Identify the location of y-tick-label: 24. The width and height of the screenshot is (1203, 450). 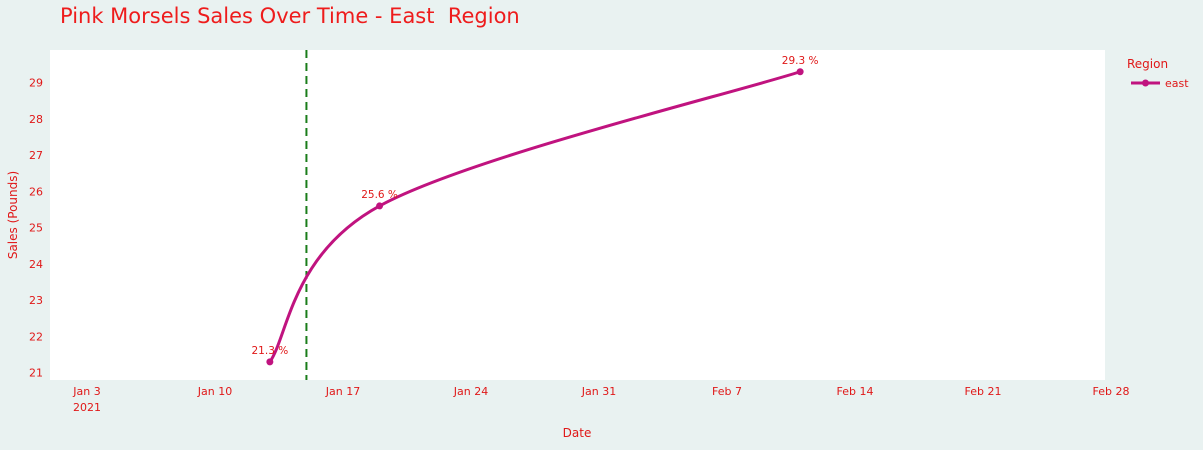
(36, 264).